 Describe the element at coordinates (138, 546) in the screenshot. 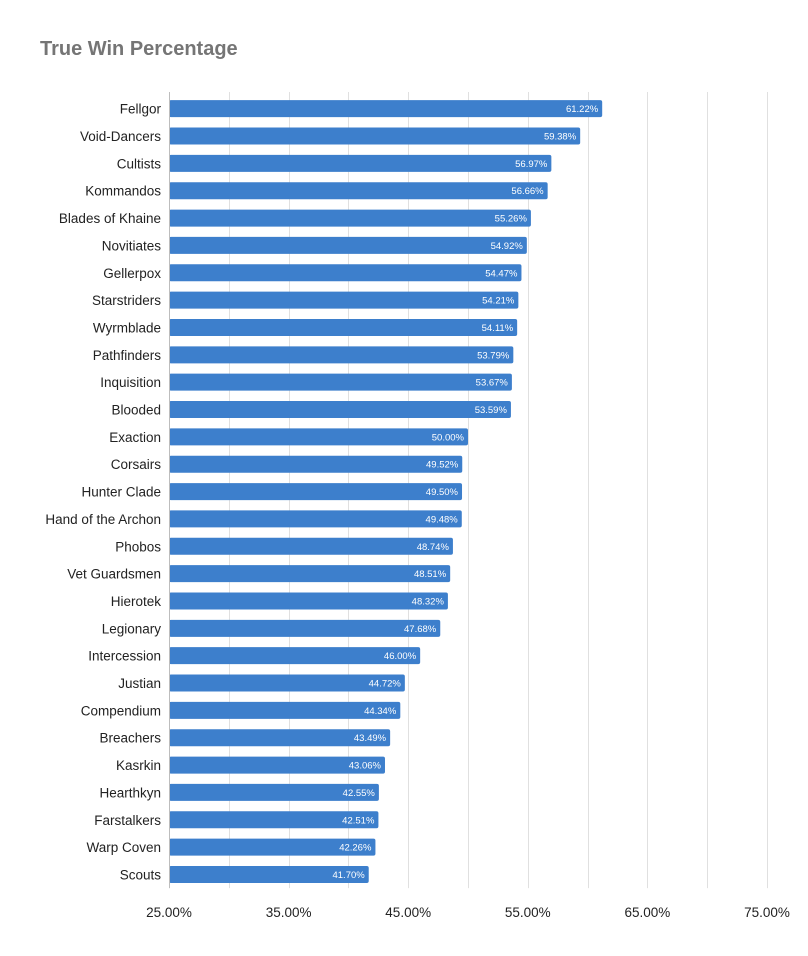

I see `category-label: Phobos` at that location.